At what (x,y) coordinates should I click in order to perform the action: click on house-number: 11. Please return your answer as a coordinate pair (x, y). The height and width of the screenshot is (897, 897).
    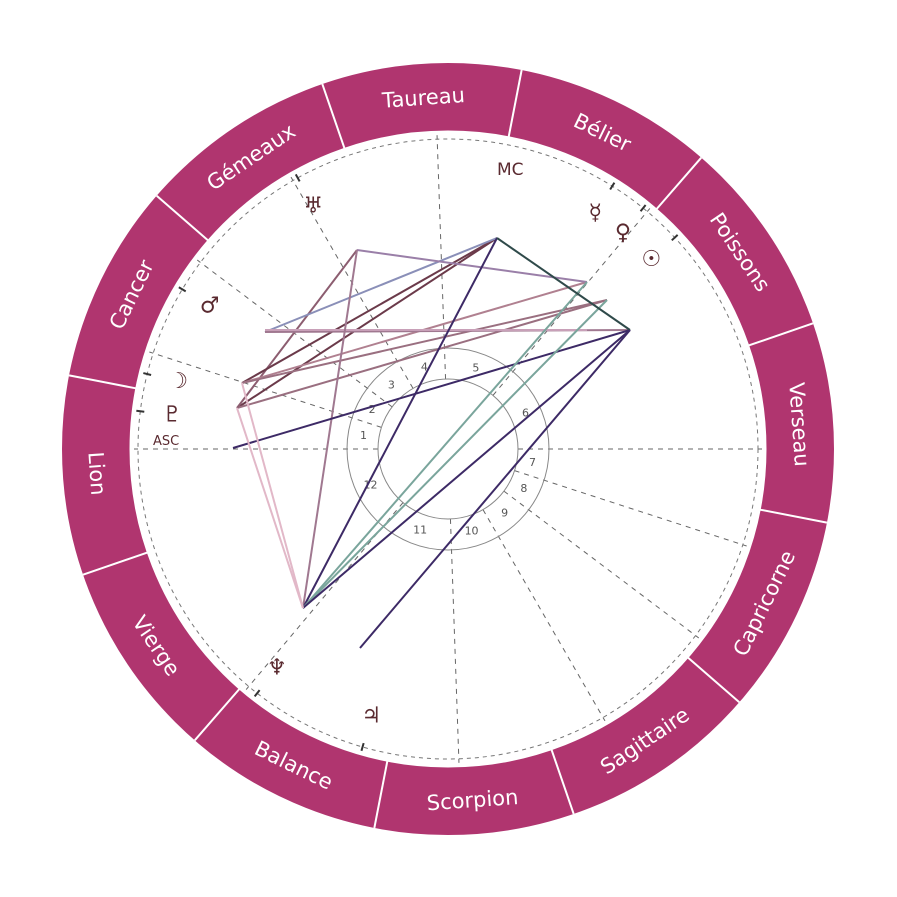
    Looking at the image, I should click on (420, 529).